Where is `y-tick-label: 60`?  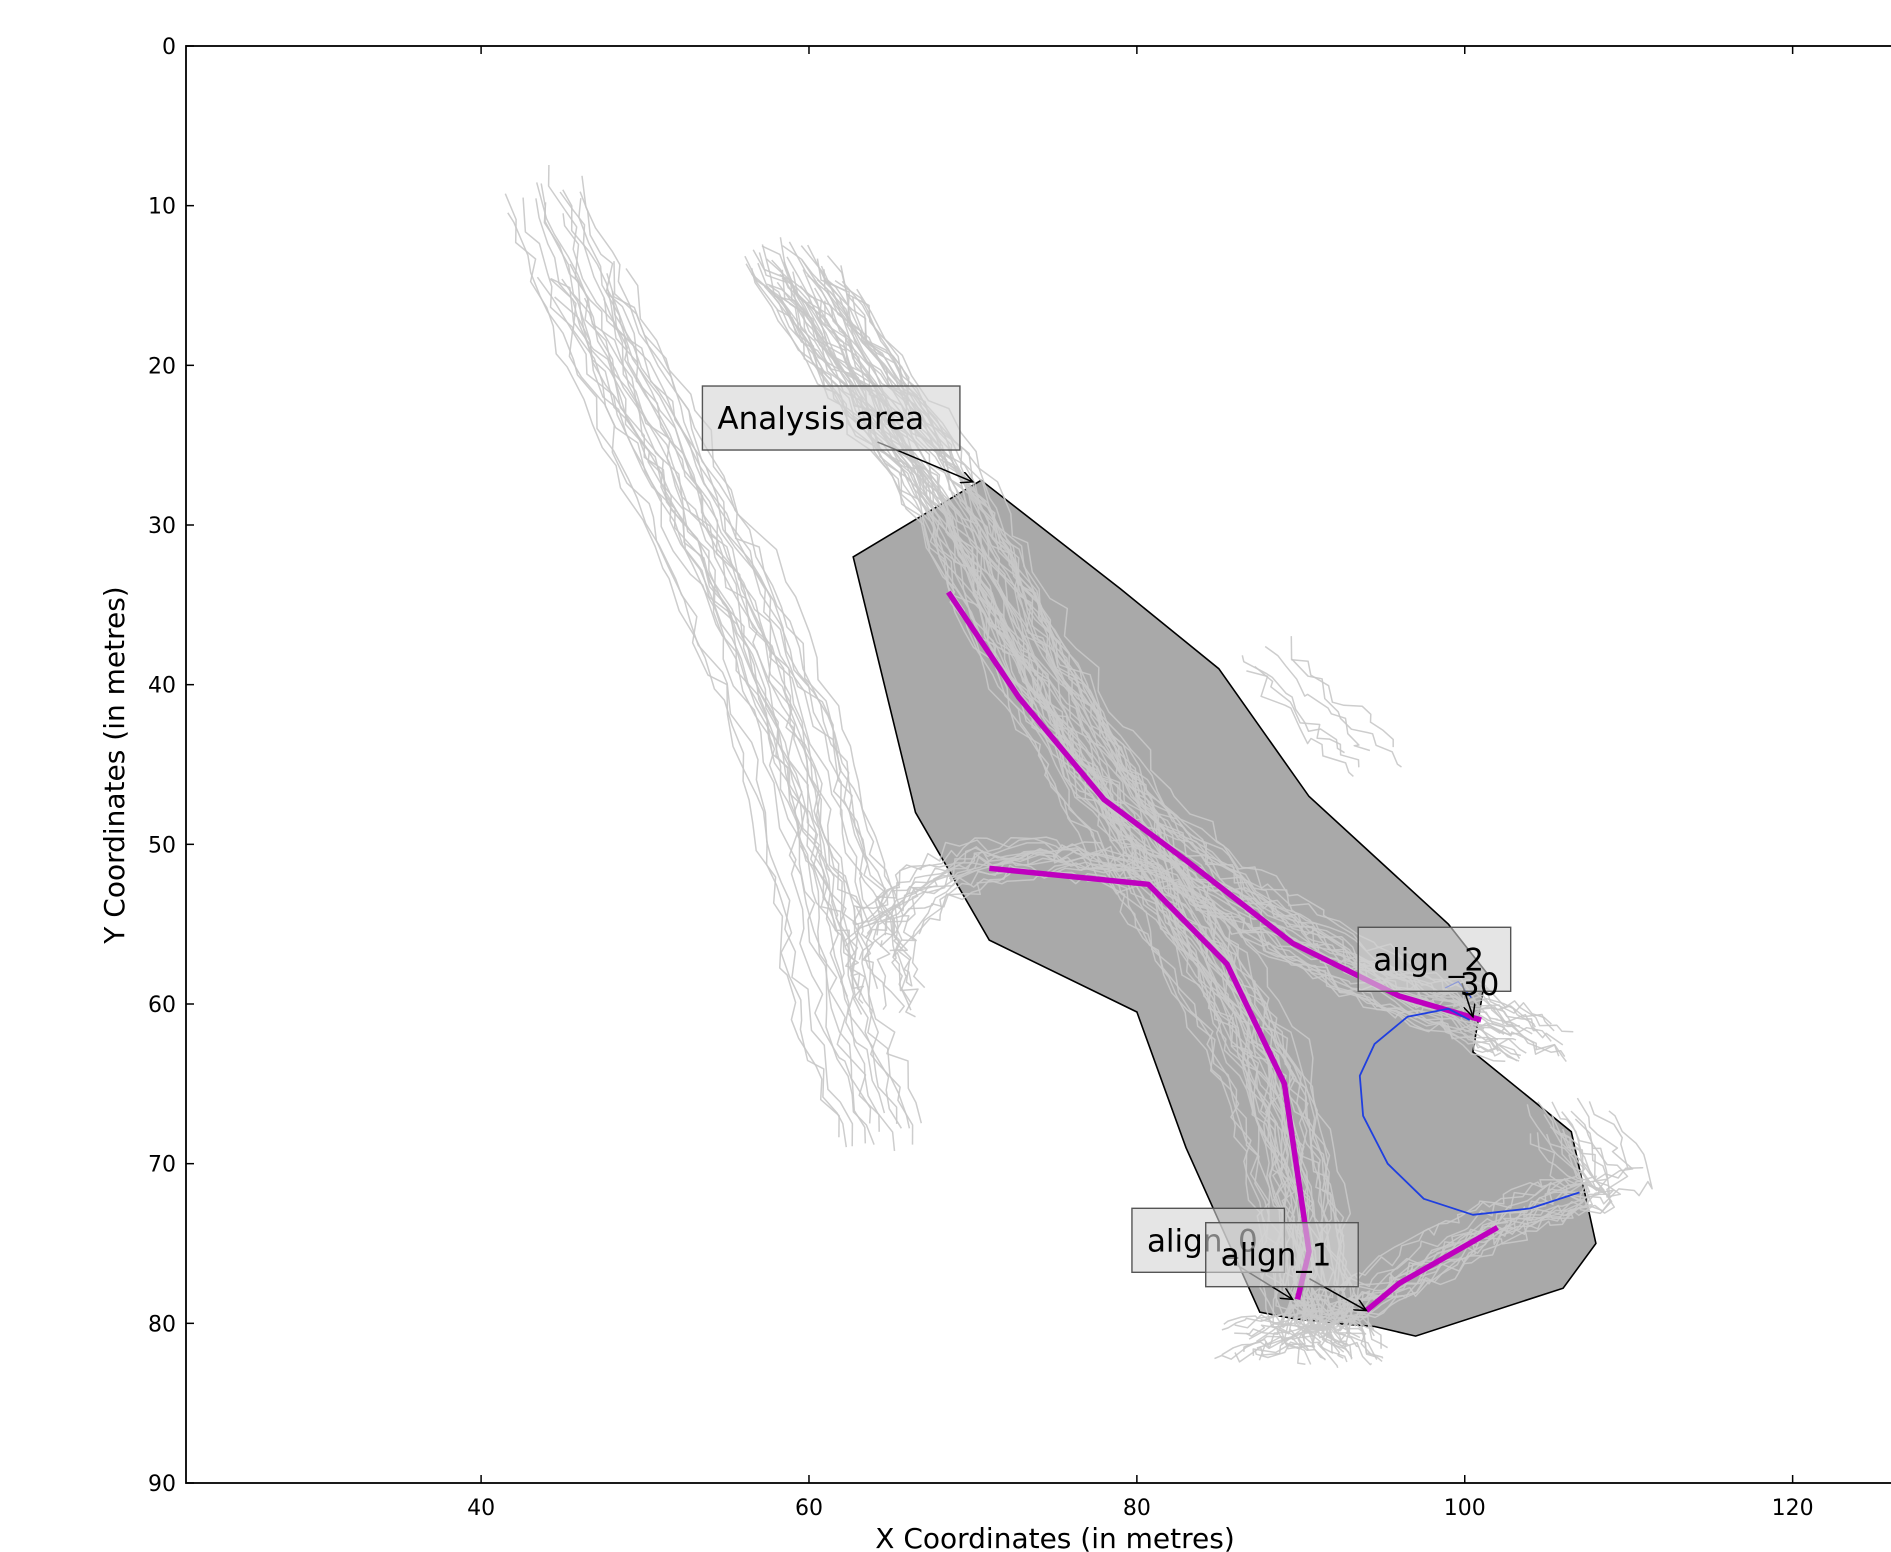
y-tick-label: 60 is located at coordinates (162, 1005).